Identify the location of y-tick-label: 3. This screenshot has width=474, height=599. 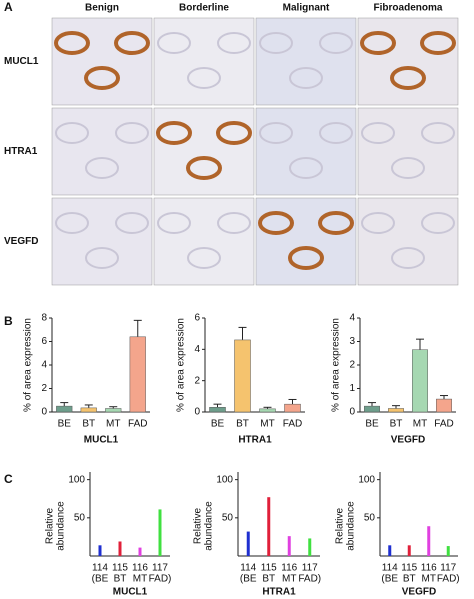
(352, 341).